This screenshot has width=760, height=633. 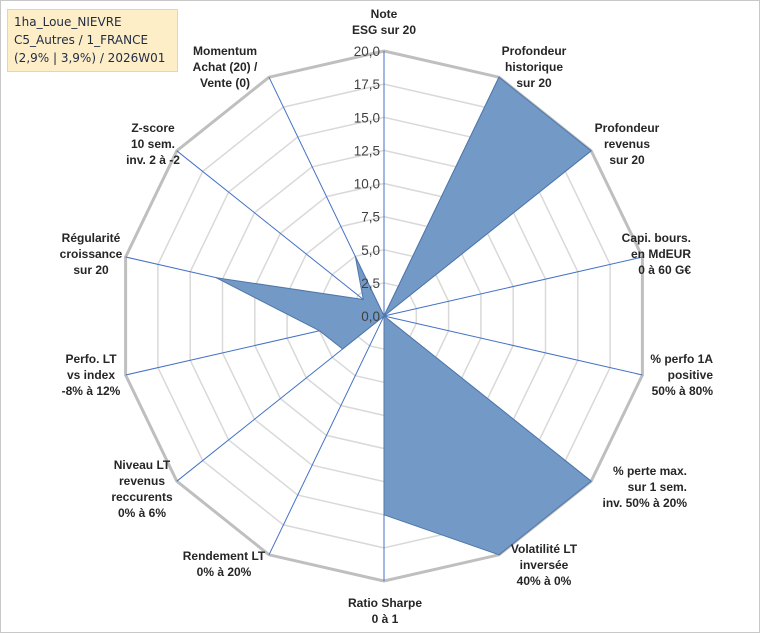 I want to click on axis-label: Note ESG sur 20, so click(x=384, y=22).